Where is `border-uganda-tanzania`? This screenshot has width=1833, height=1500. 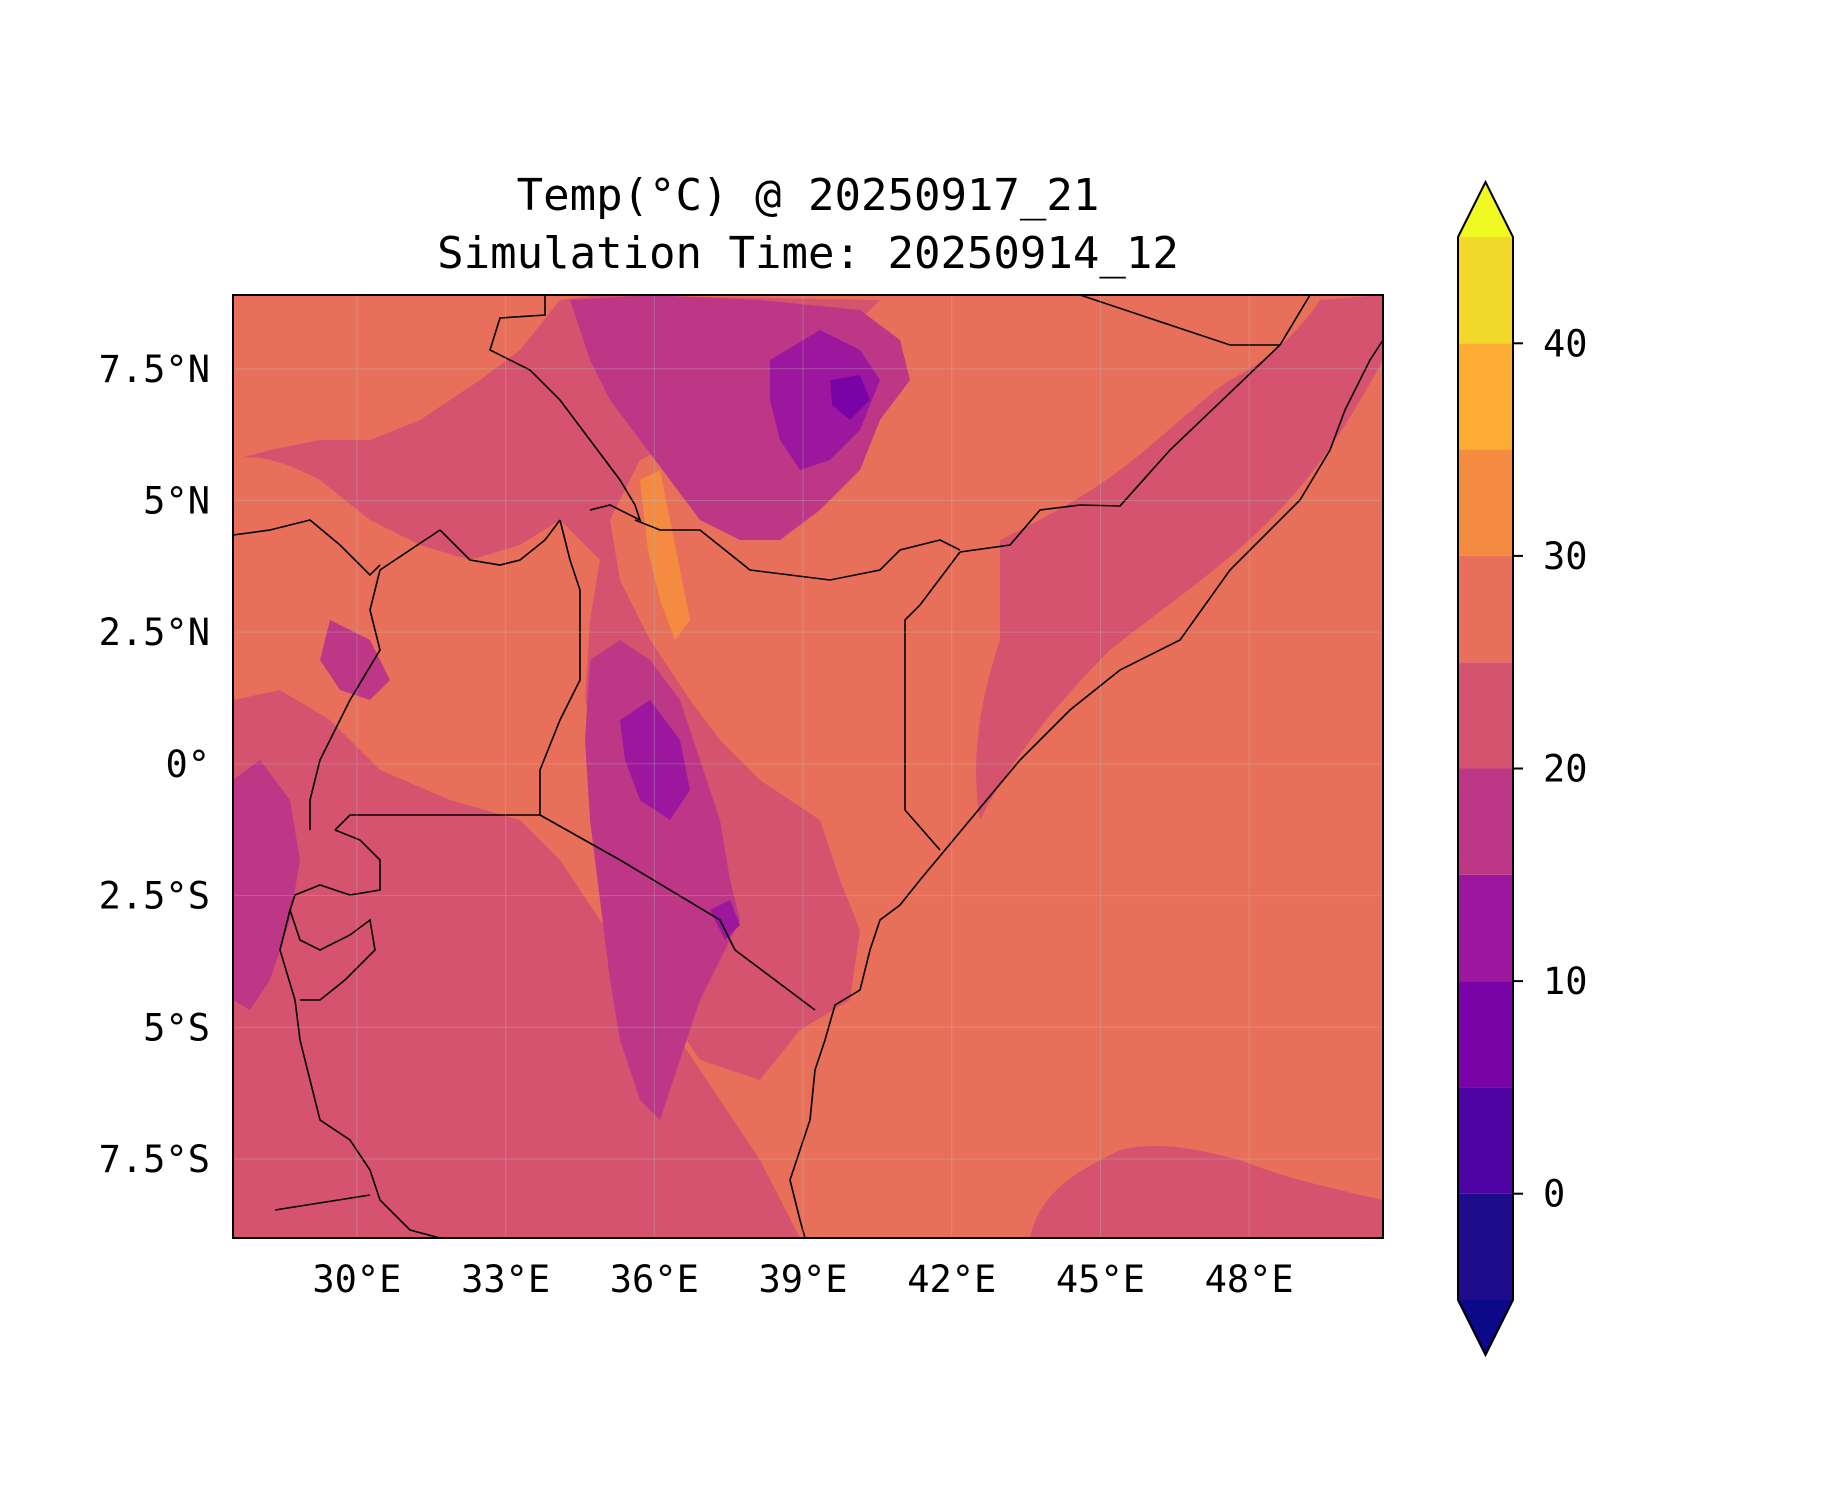 border-uganda-tanzania is located at coordinates (437, 822).